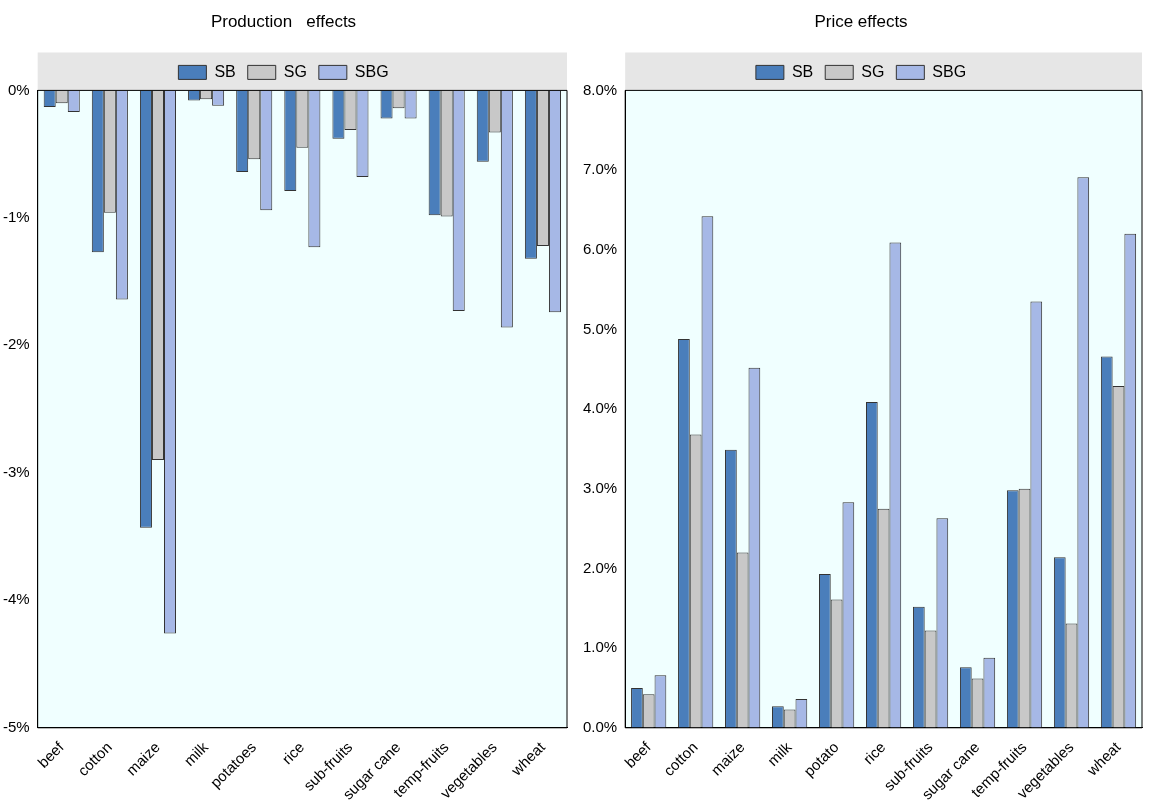 The width and height of the screenshot is (1150, 812). I want to click on y-tick-label: -4%, so click(16, 599).